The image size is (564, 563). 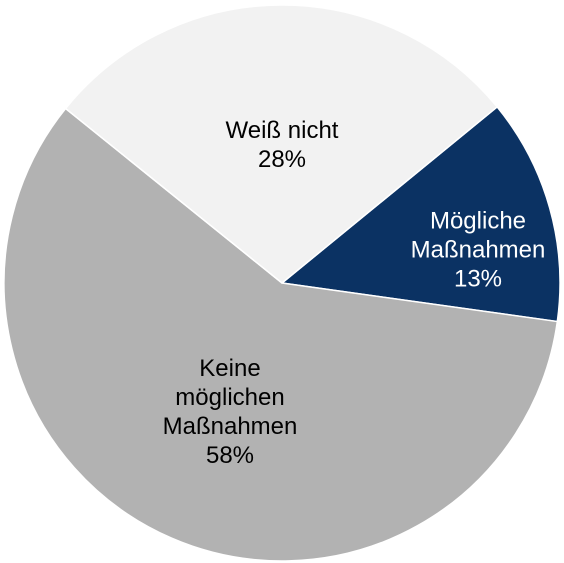 What do you see at coordinates (478, 279) in the screenshot?
I see `value-label: 13%` at bounding box center [478, 279].